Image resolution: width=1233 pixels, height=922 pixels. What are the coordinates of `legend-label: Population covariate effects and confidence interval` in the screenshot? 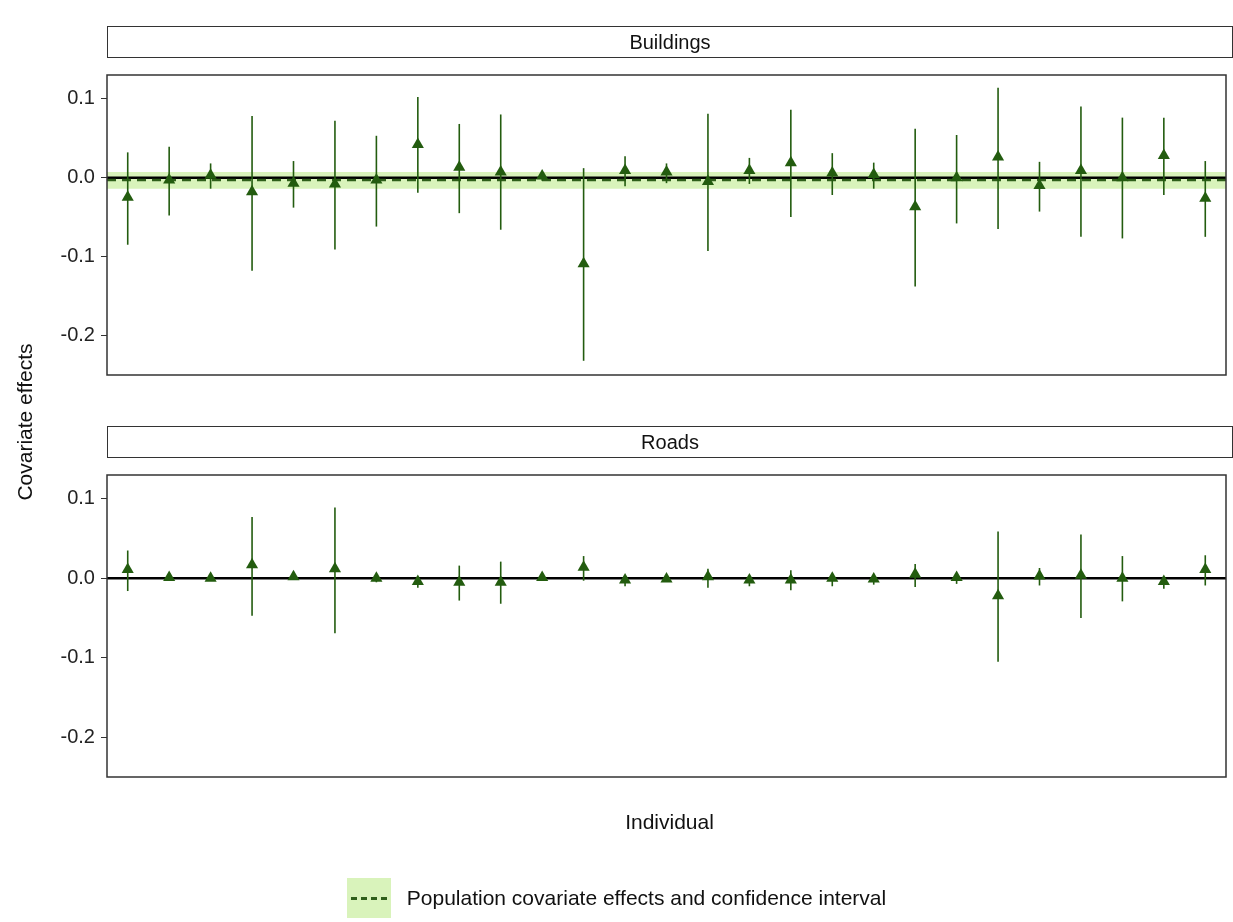 It's located at (646, 898).